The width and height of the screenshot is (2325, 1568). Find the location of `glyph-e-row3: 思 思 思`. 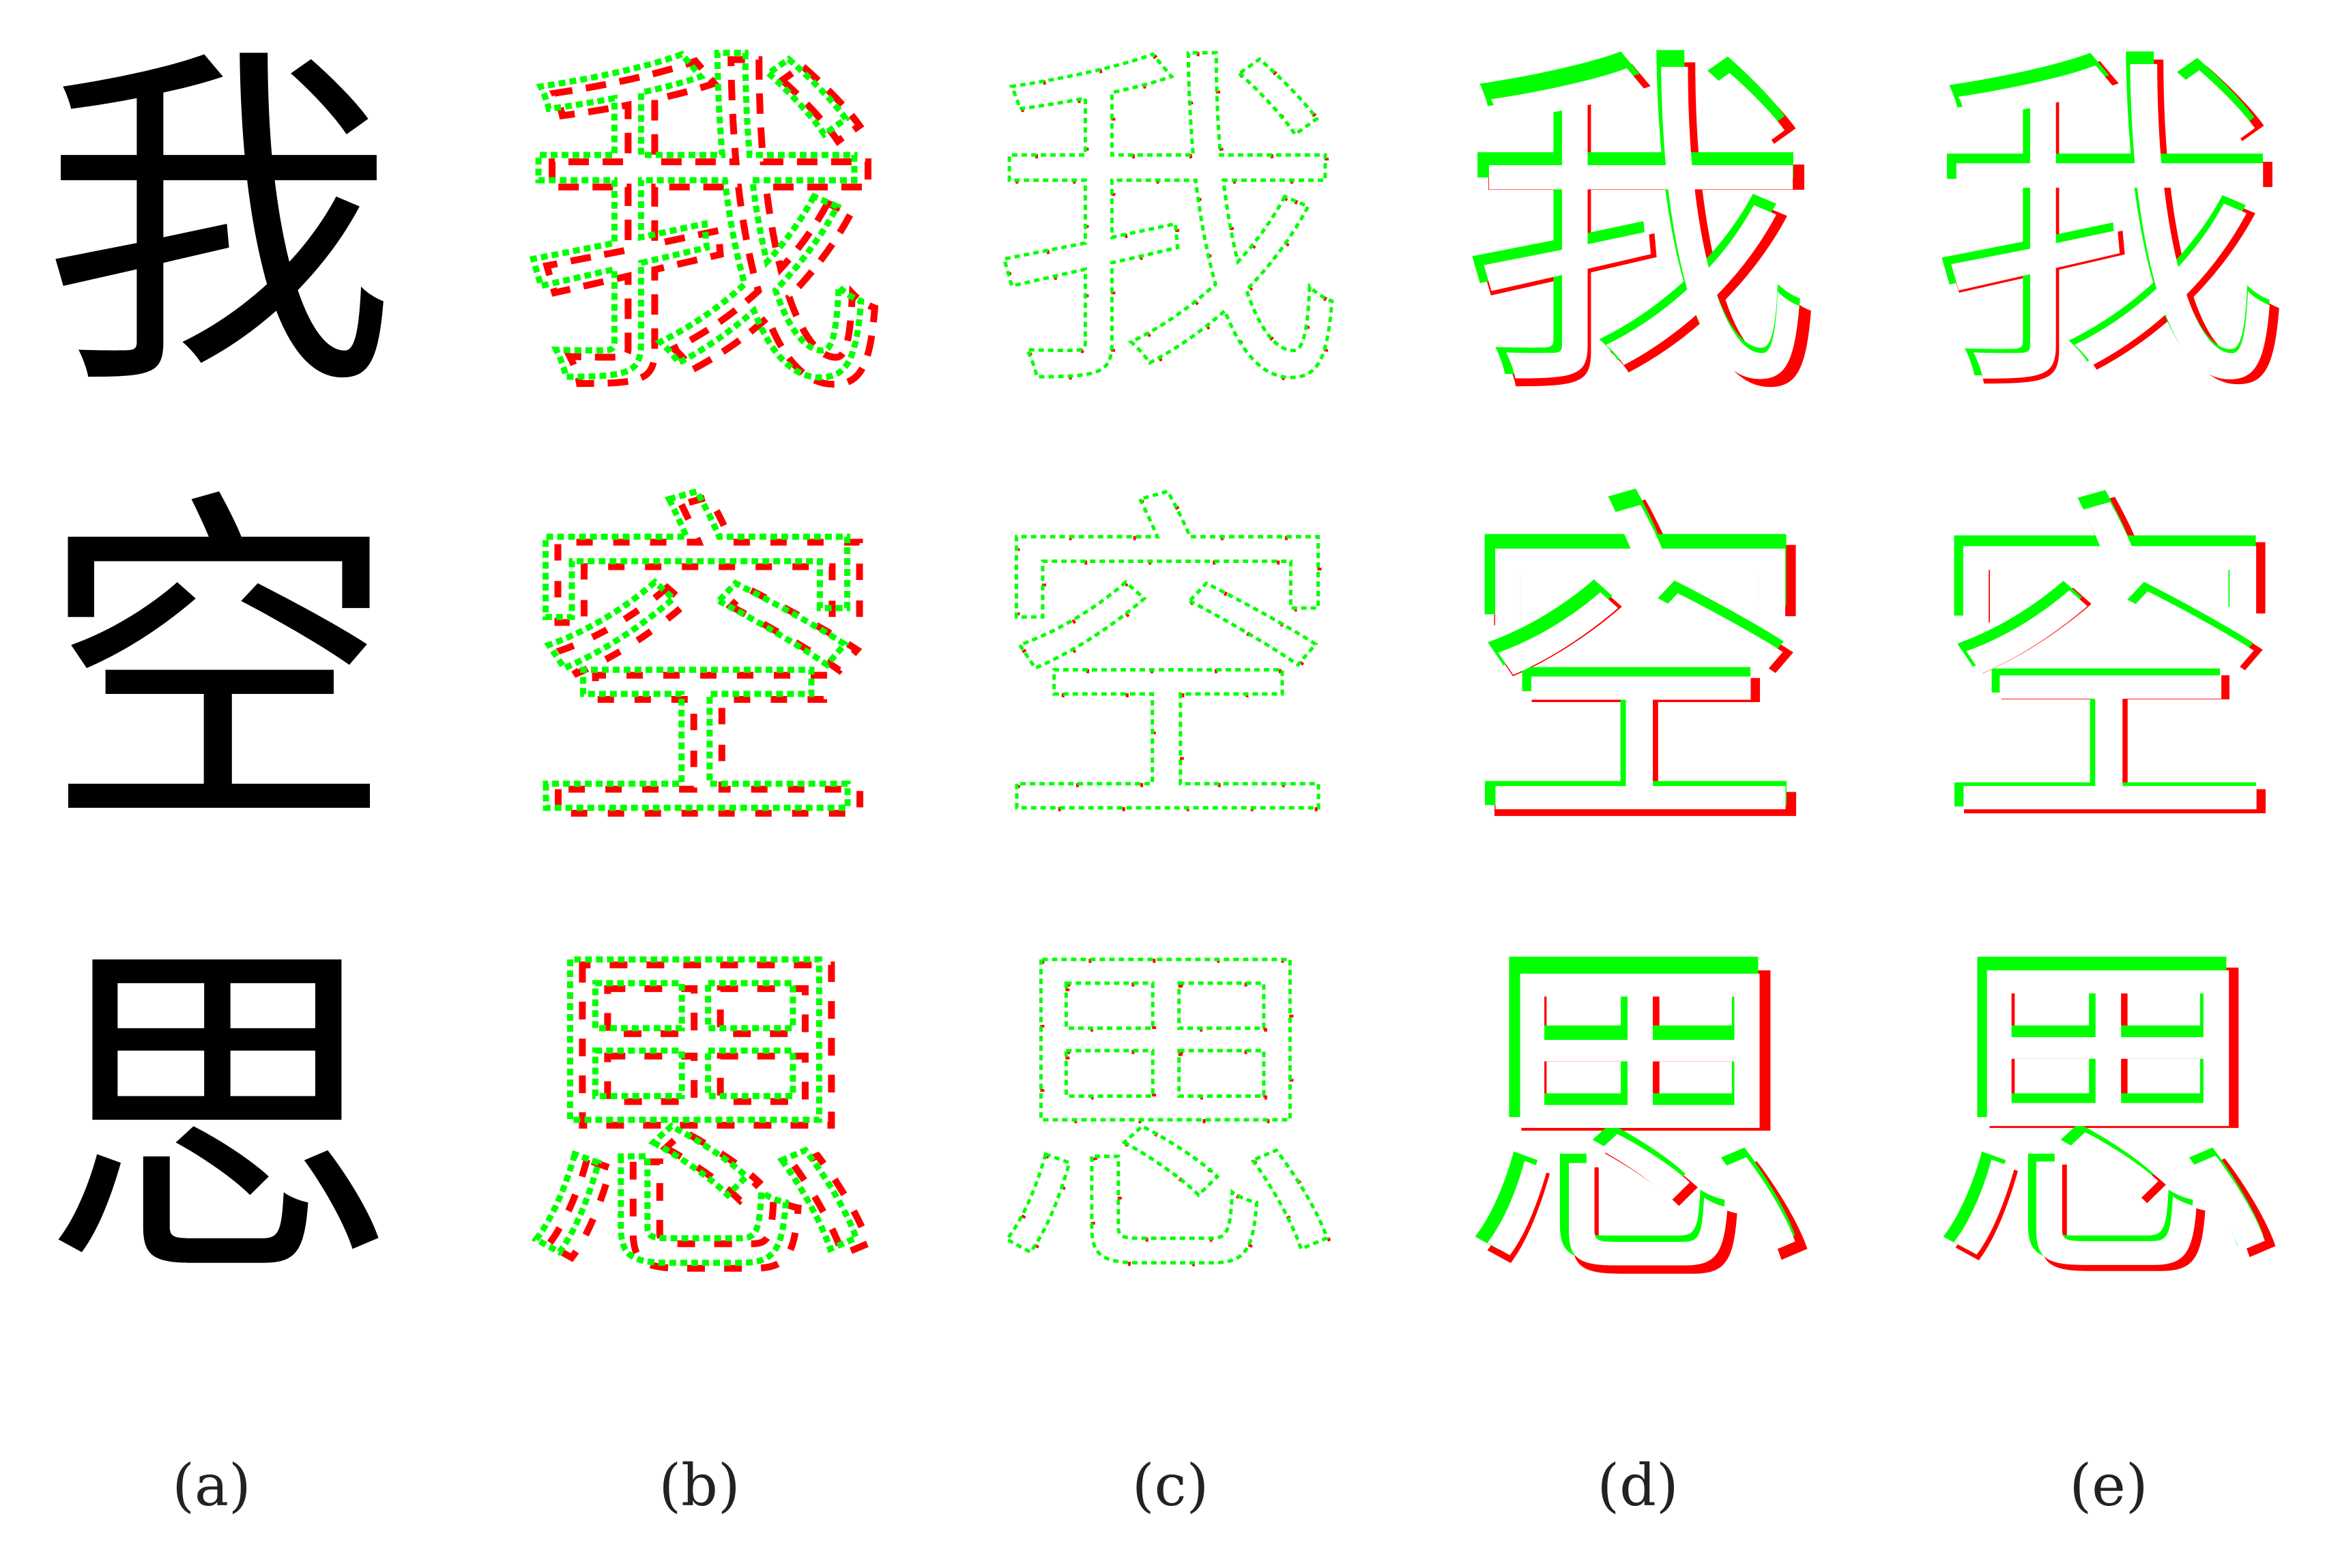

glyph-e-row3: 思 思 思 is located at coordinates (2109, 1112).